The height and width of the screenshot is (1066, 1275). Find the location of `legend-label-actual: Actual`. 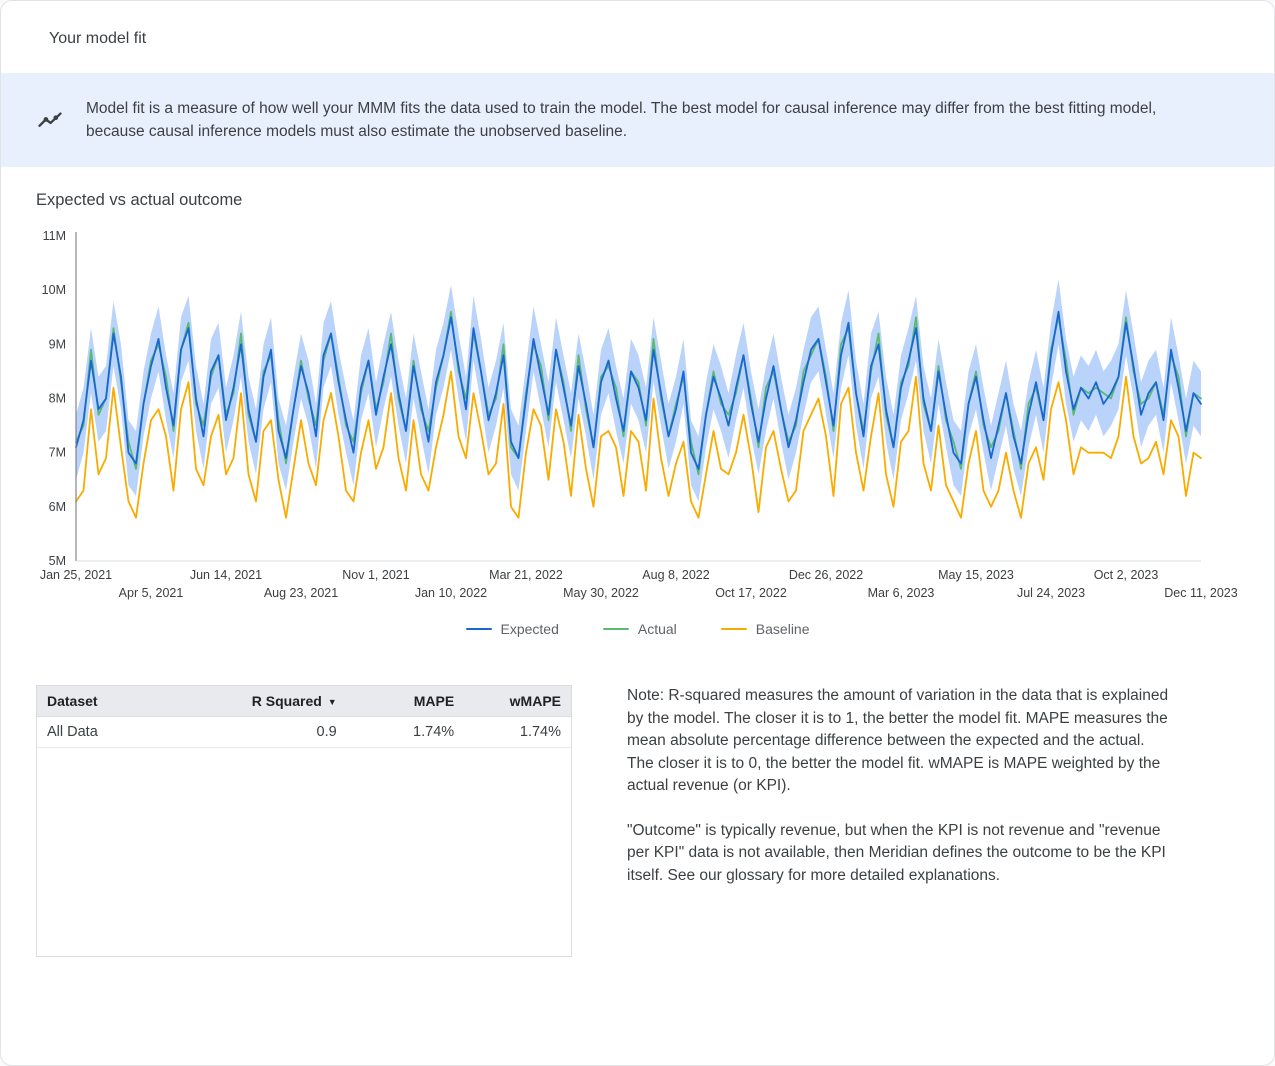

legend-label-actual: Actual is located at coordinates (657, 629).